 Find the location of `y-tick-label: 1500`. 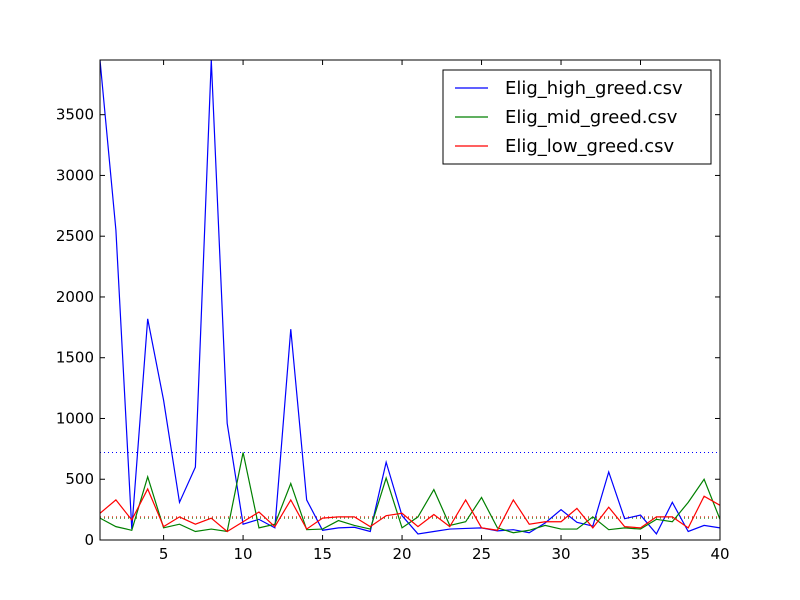

y-tick-label: 1500 is located at coordinates (75, 358).